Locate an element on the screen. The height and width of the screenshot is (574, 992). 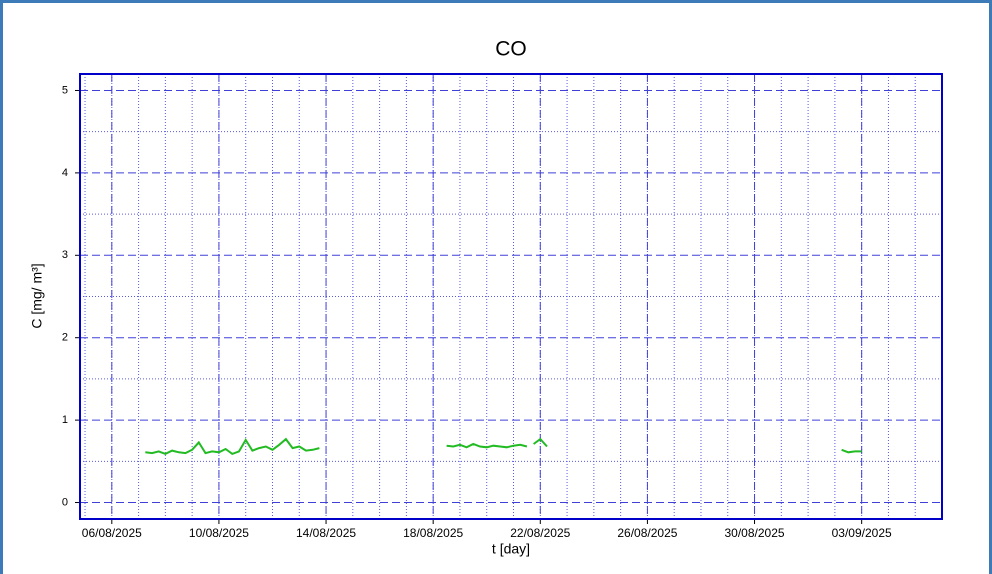
x-tick-label: 06/08/2025 is located at coordinates (112, 533).